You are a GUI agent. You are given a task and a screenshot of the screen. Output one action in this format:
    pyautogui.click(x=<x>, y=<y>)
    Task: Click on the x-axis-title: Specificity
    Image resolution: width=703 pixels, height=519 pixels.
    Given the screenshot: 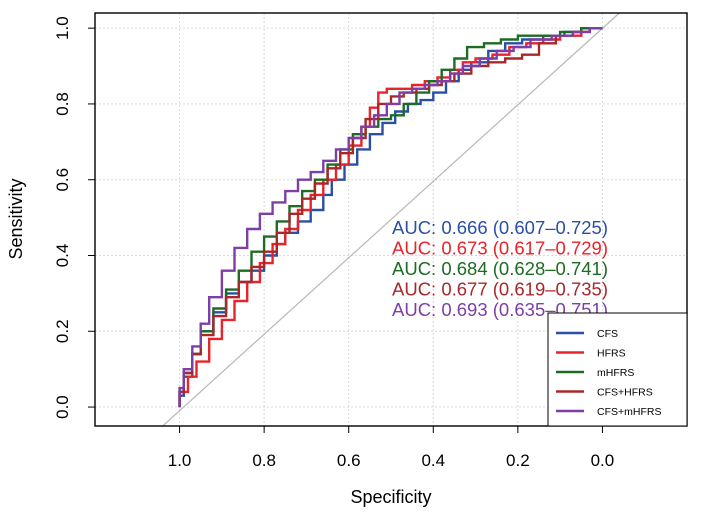 What is the action you would take?
    pyautogui.click(x=390, y=497)
    